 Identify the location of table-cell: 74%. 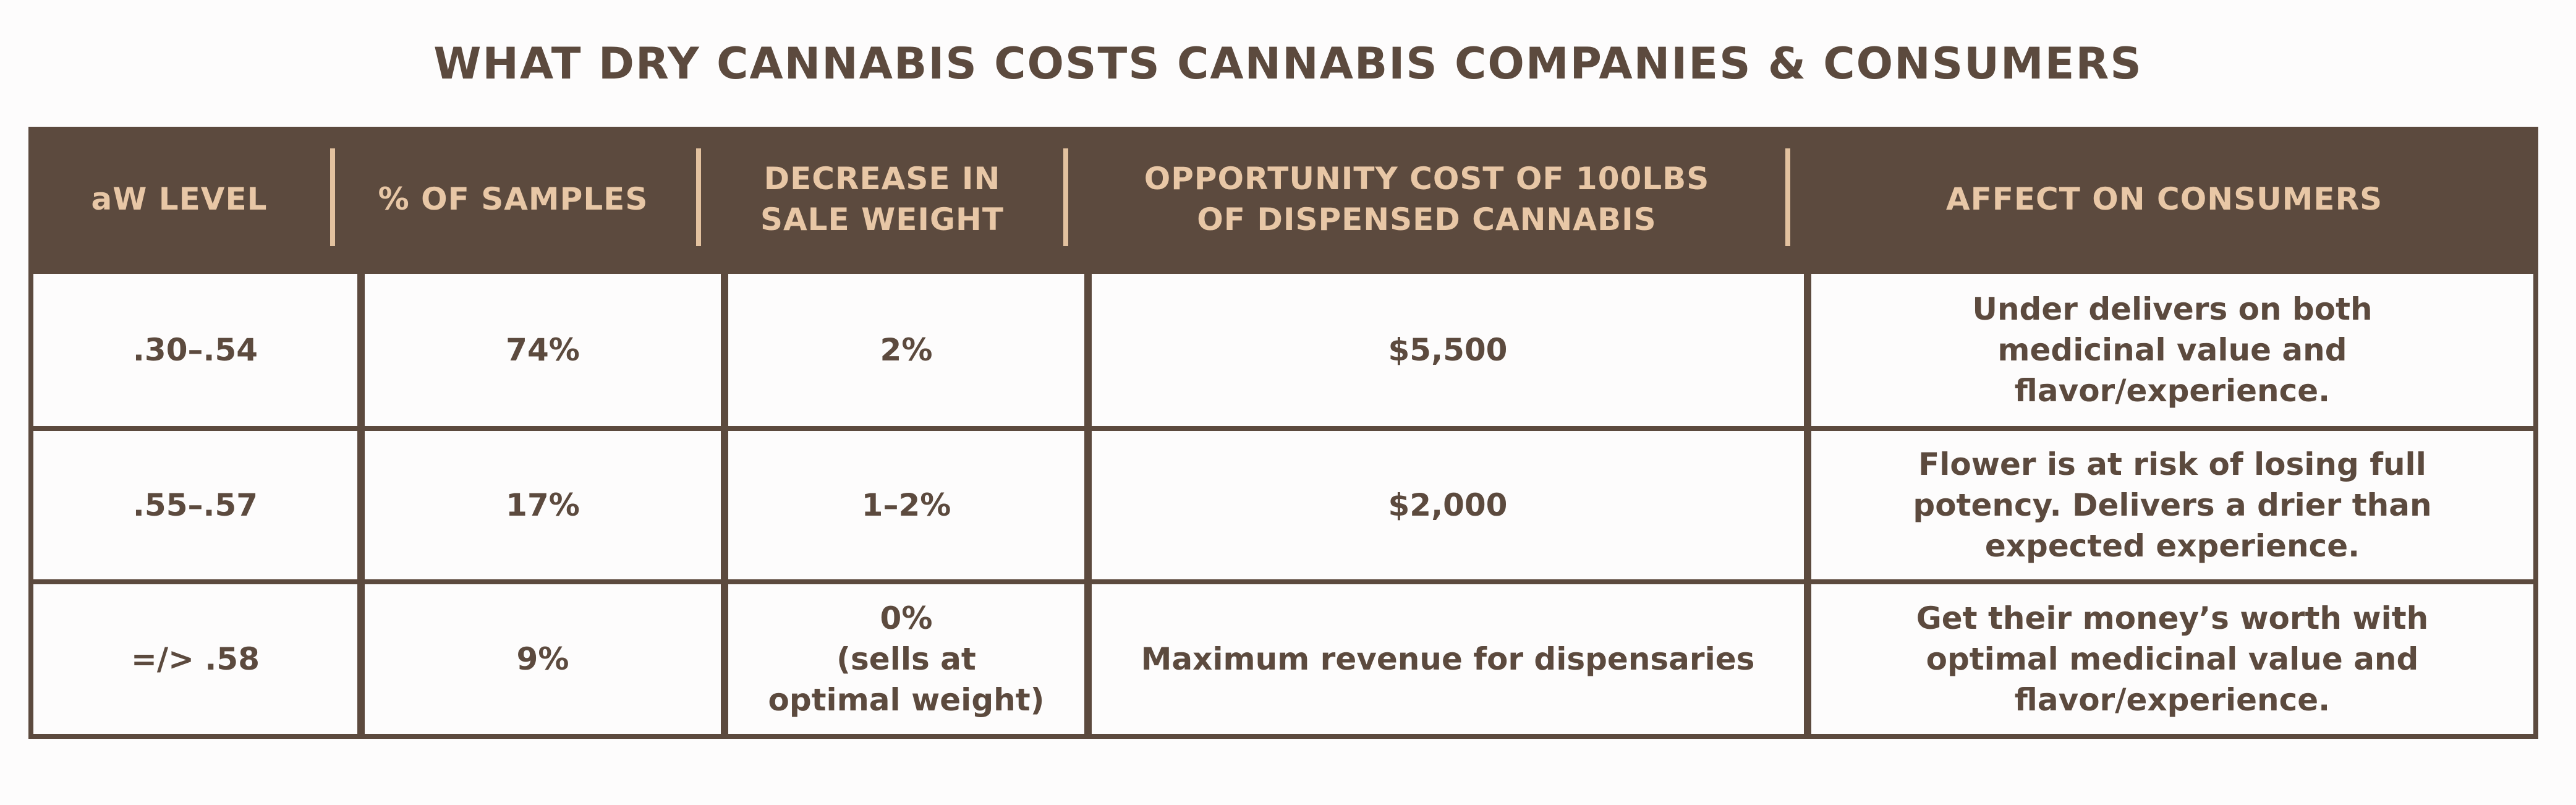
(543, 350).